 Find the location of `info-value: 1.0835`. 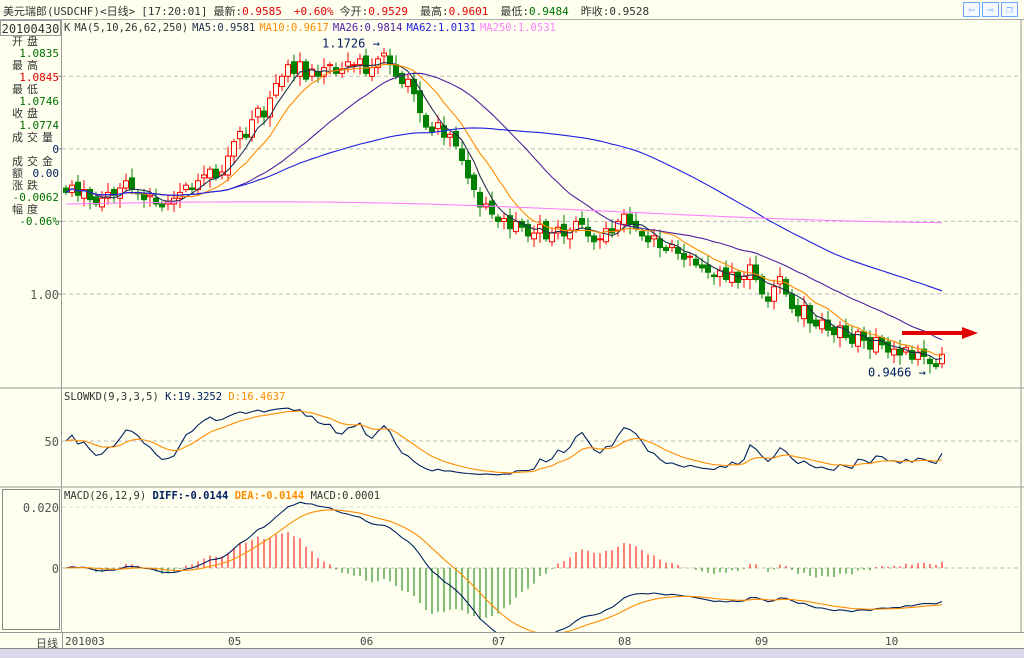

info-value: 1.0835 is located at coordinates (39, 53).